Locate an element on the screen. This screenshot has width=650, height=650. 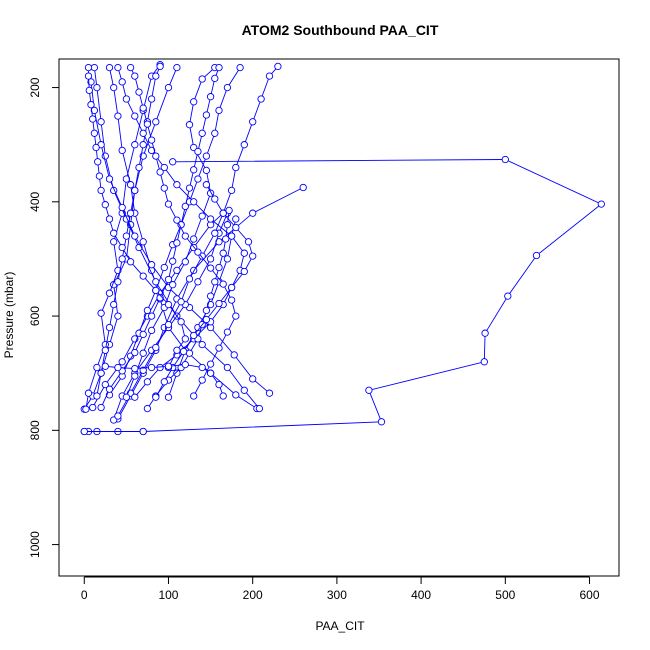
chart-title: ATOM2 Southbound PAA_CIT is located at coordinates (340, 30).